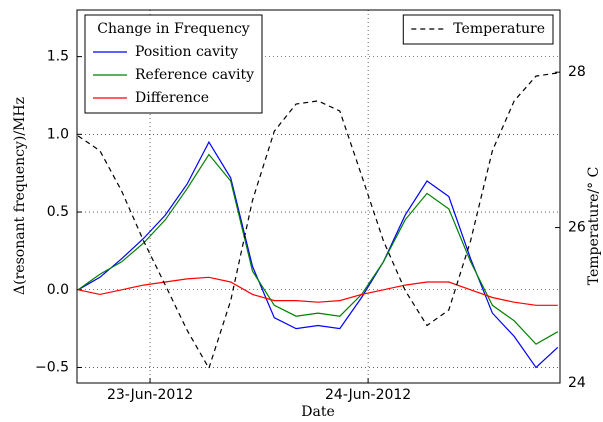 This screenshot has height=422, width=603. Describe the element at coordinates (58, 57) in the screenshot. I see `y-tick-label: 1.5` at that location.